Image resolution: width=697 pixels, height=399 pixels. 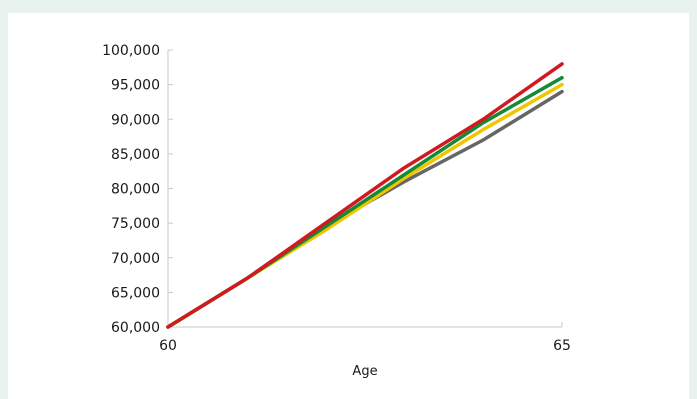 What do you see at coordinates (135, 259) in the screenshot?
I see `y-tick-label: 70,000` at bounding box center [135, 259].